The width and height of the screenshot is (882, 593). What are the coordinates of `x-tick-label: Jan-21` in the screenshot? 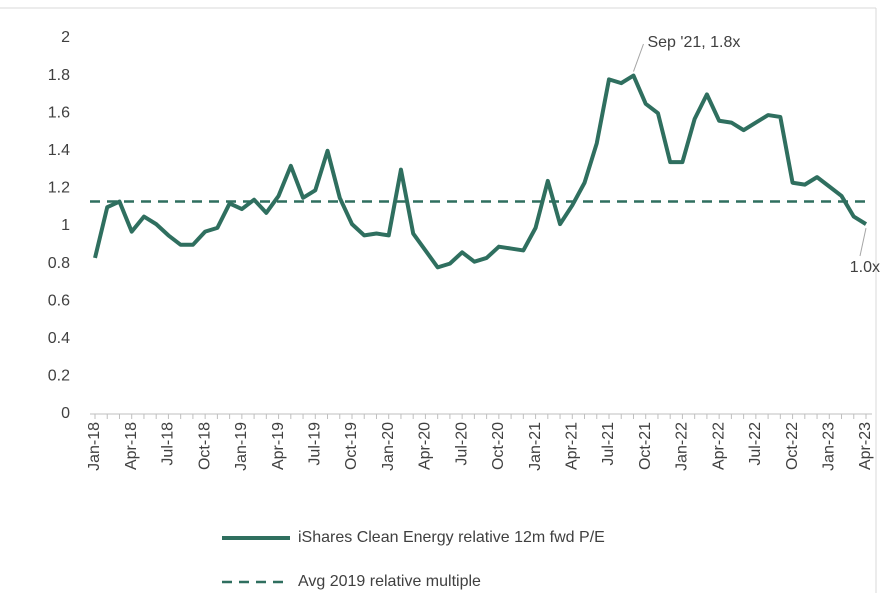 It's located at (535, 446).